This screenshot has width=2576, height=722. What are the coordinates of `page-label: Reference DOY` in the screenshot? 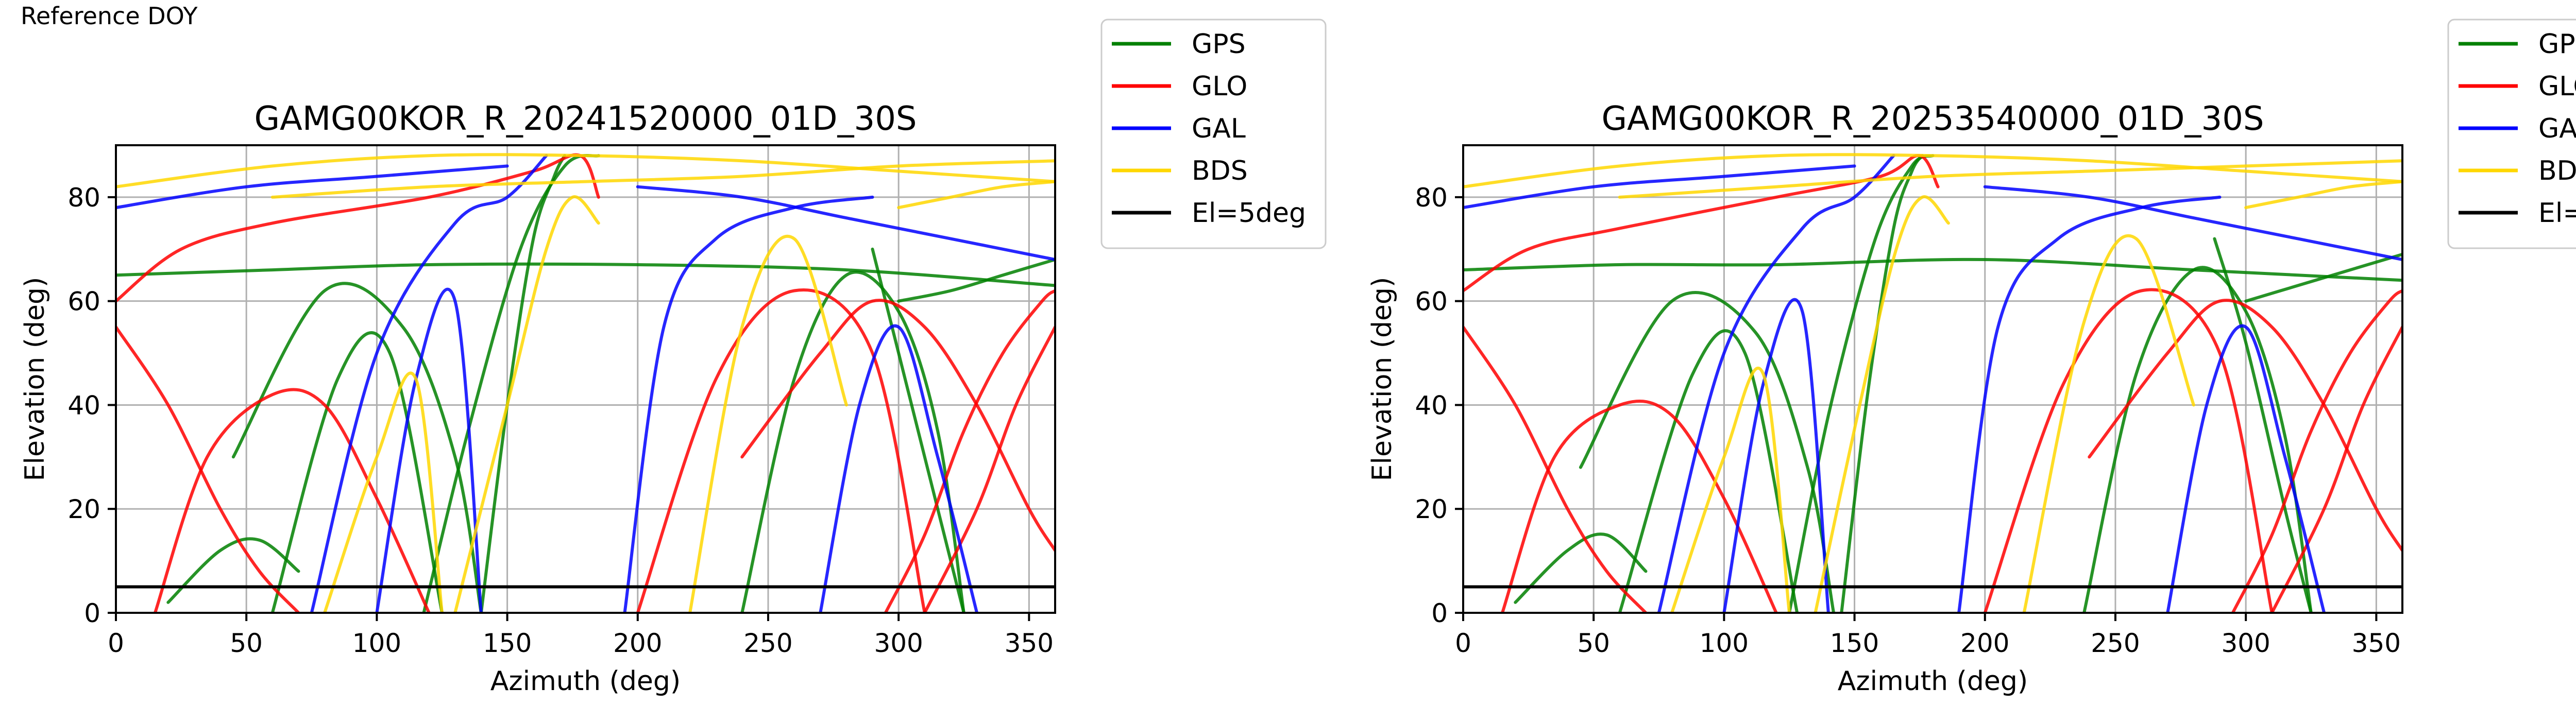 It's located at (109, 16).